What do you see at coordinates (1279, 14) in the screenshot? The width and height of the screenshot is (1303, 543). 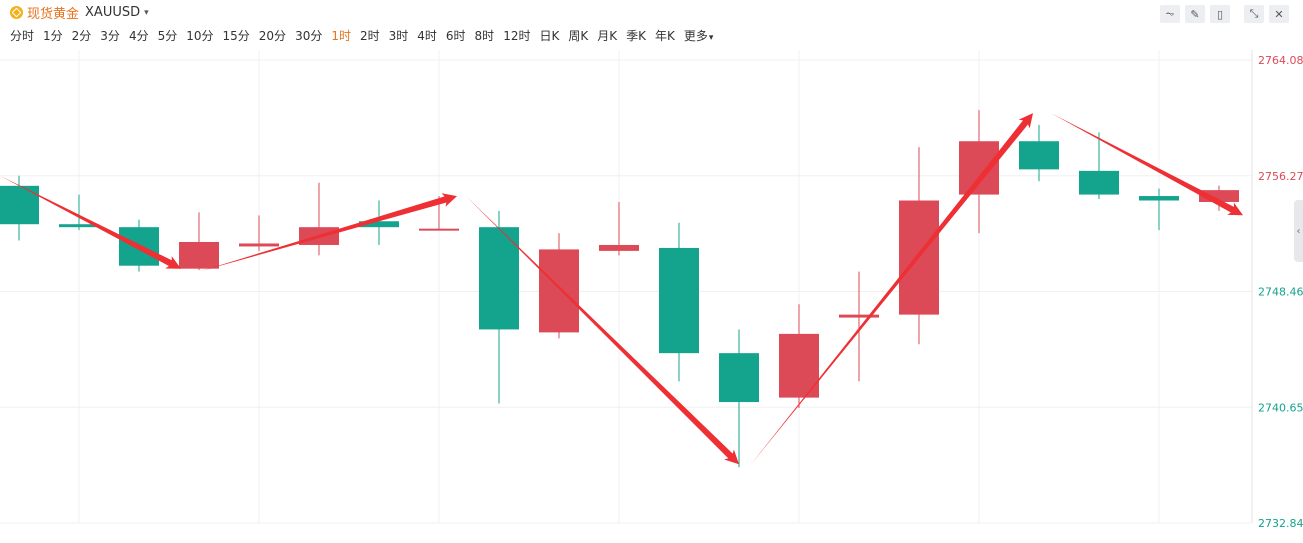 I see `close-icon: ✕` at bounding box center [1279, 14].